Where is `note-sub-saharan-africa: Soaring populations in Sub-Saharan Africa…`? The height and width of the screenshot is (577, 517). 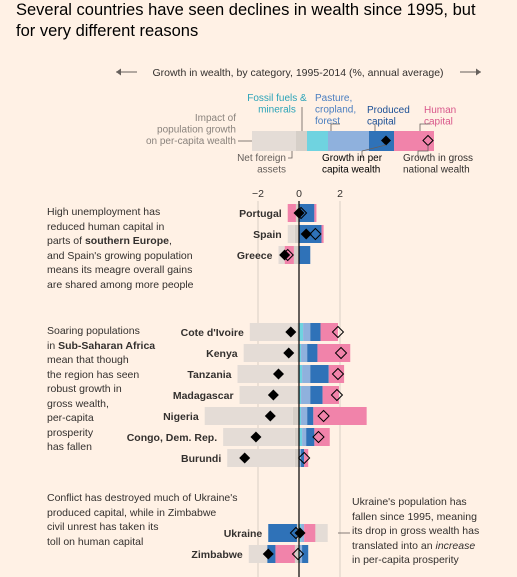 note-sub-saharan-africa: Soaring populations in Sub-Saharan Africa… is located at coordinates (101, 389).